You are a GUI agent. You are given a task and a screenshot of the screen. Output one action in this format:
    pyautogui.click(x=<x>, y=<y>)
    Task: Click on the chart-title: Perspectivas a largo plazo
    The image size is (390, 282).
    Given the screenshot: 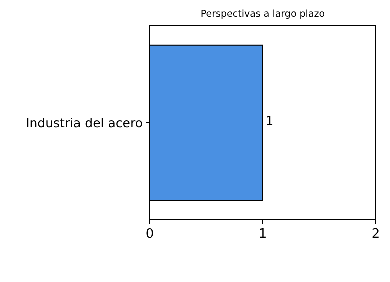 What is the action you would take?
    pyautogui.click(x=263, y=14)
    